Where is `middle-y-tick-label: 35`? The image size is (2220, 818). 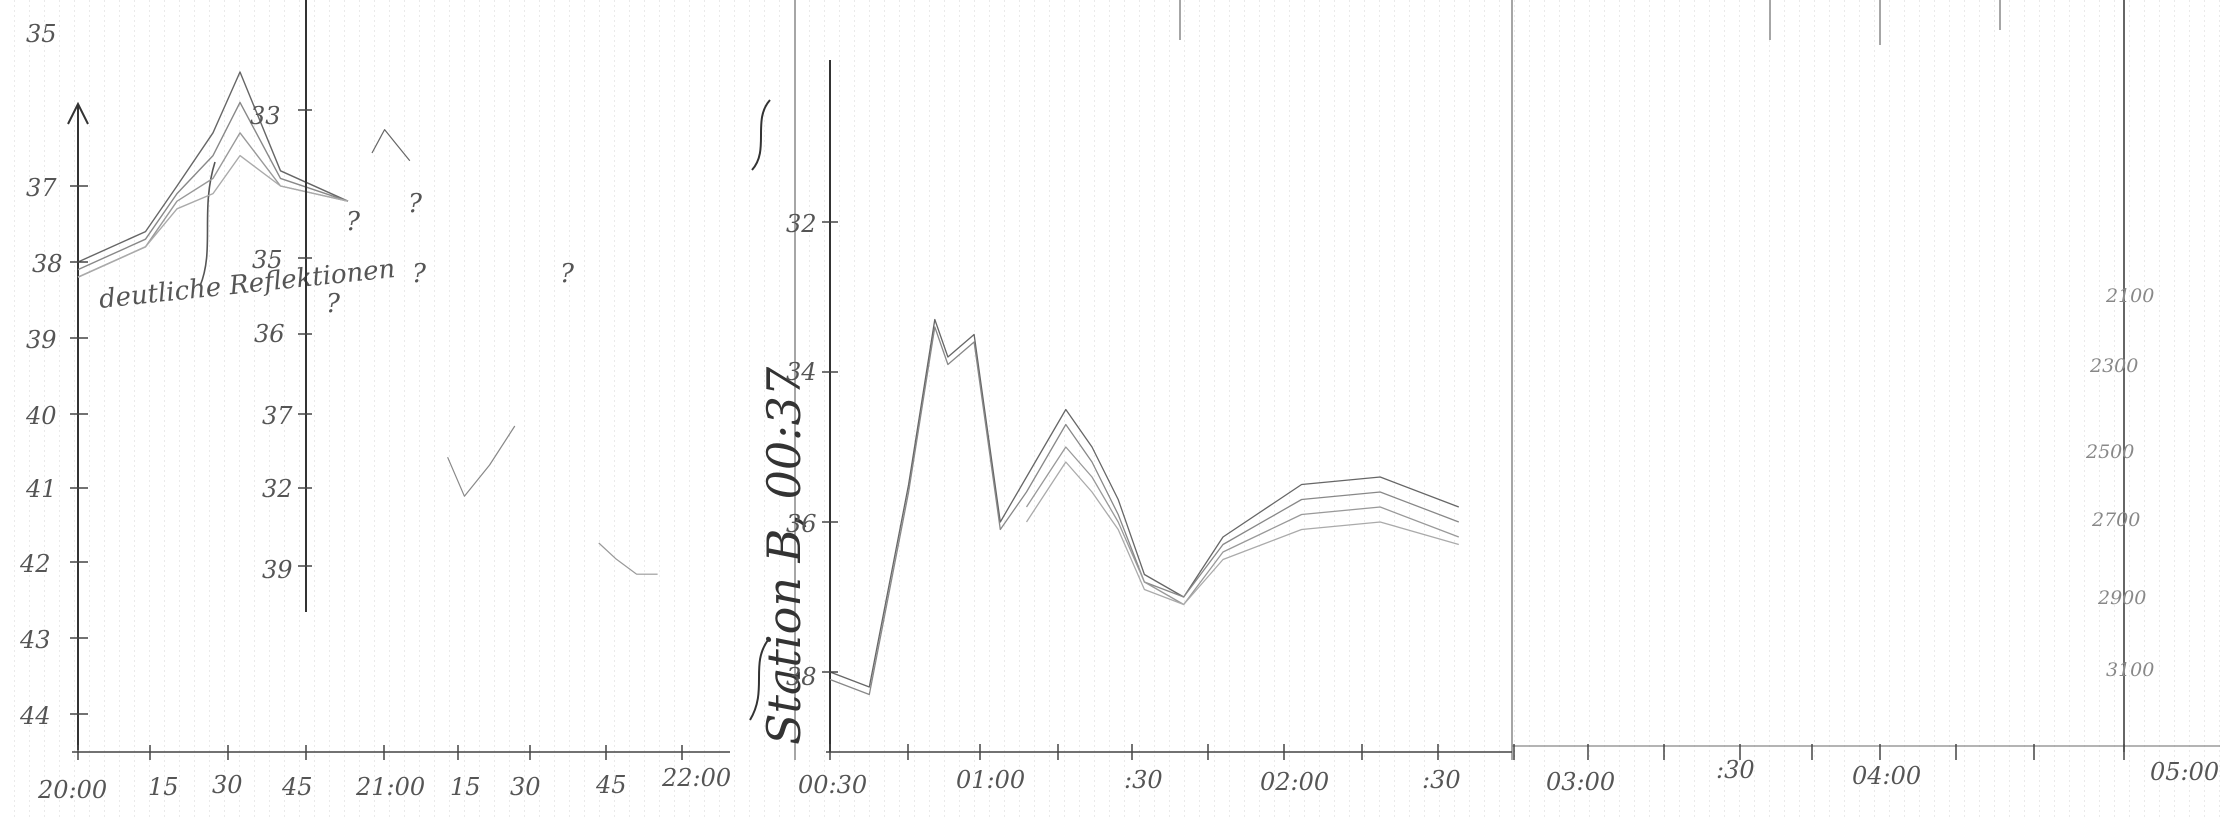 middle-y-tick-label: 35 is located at coordinates (267, 260).